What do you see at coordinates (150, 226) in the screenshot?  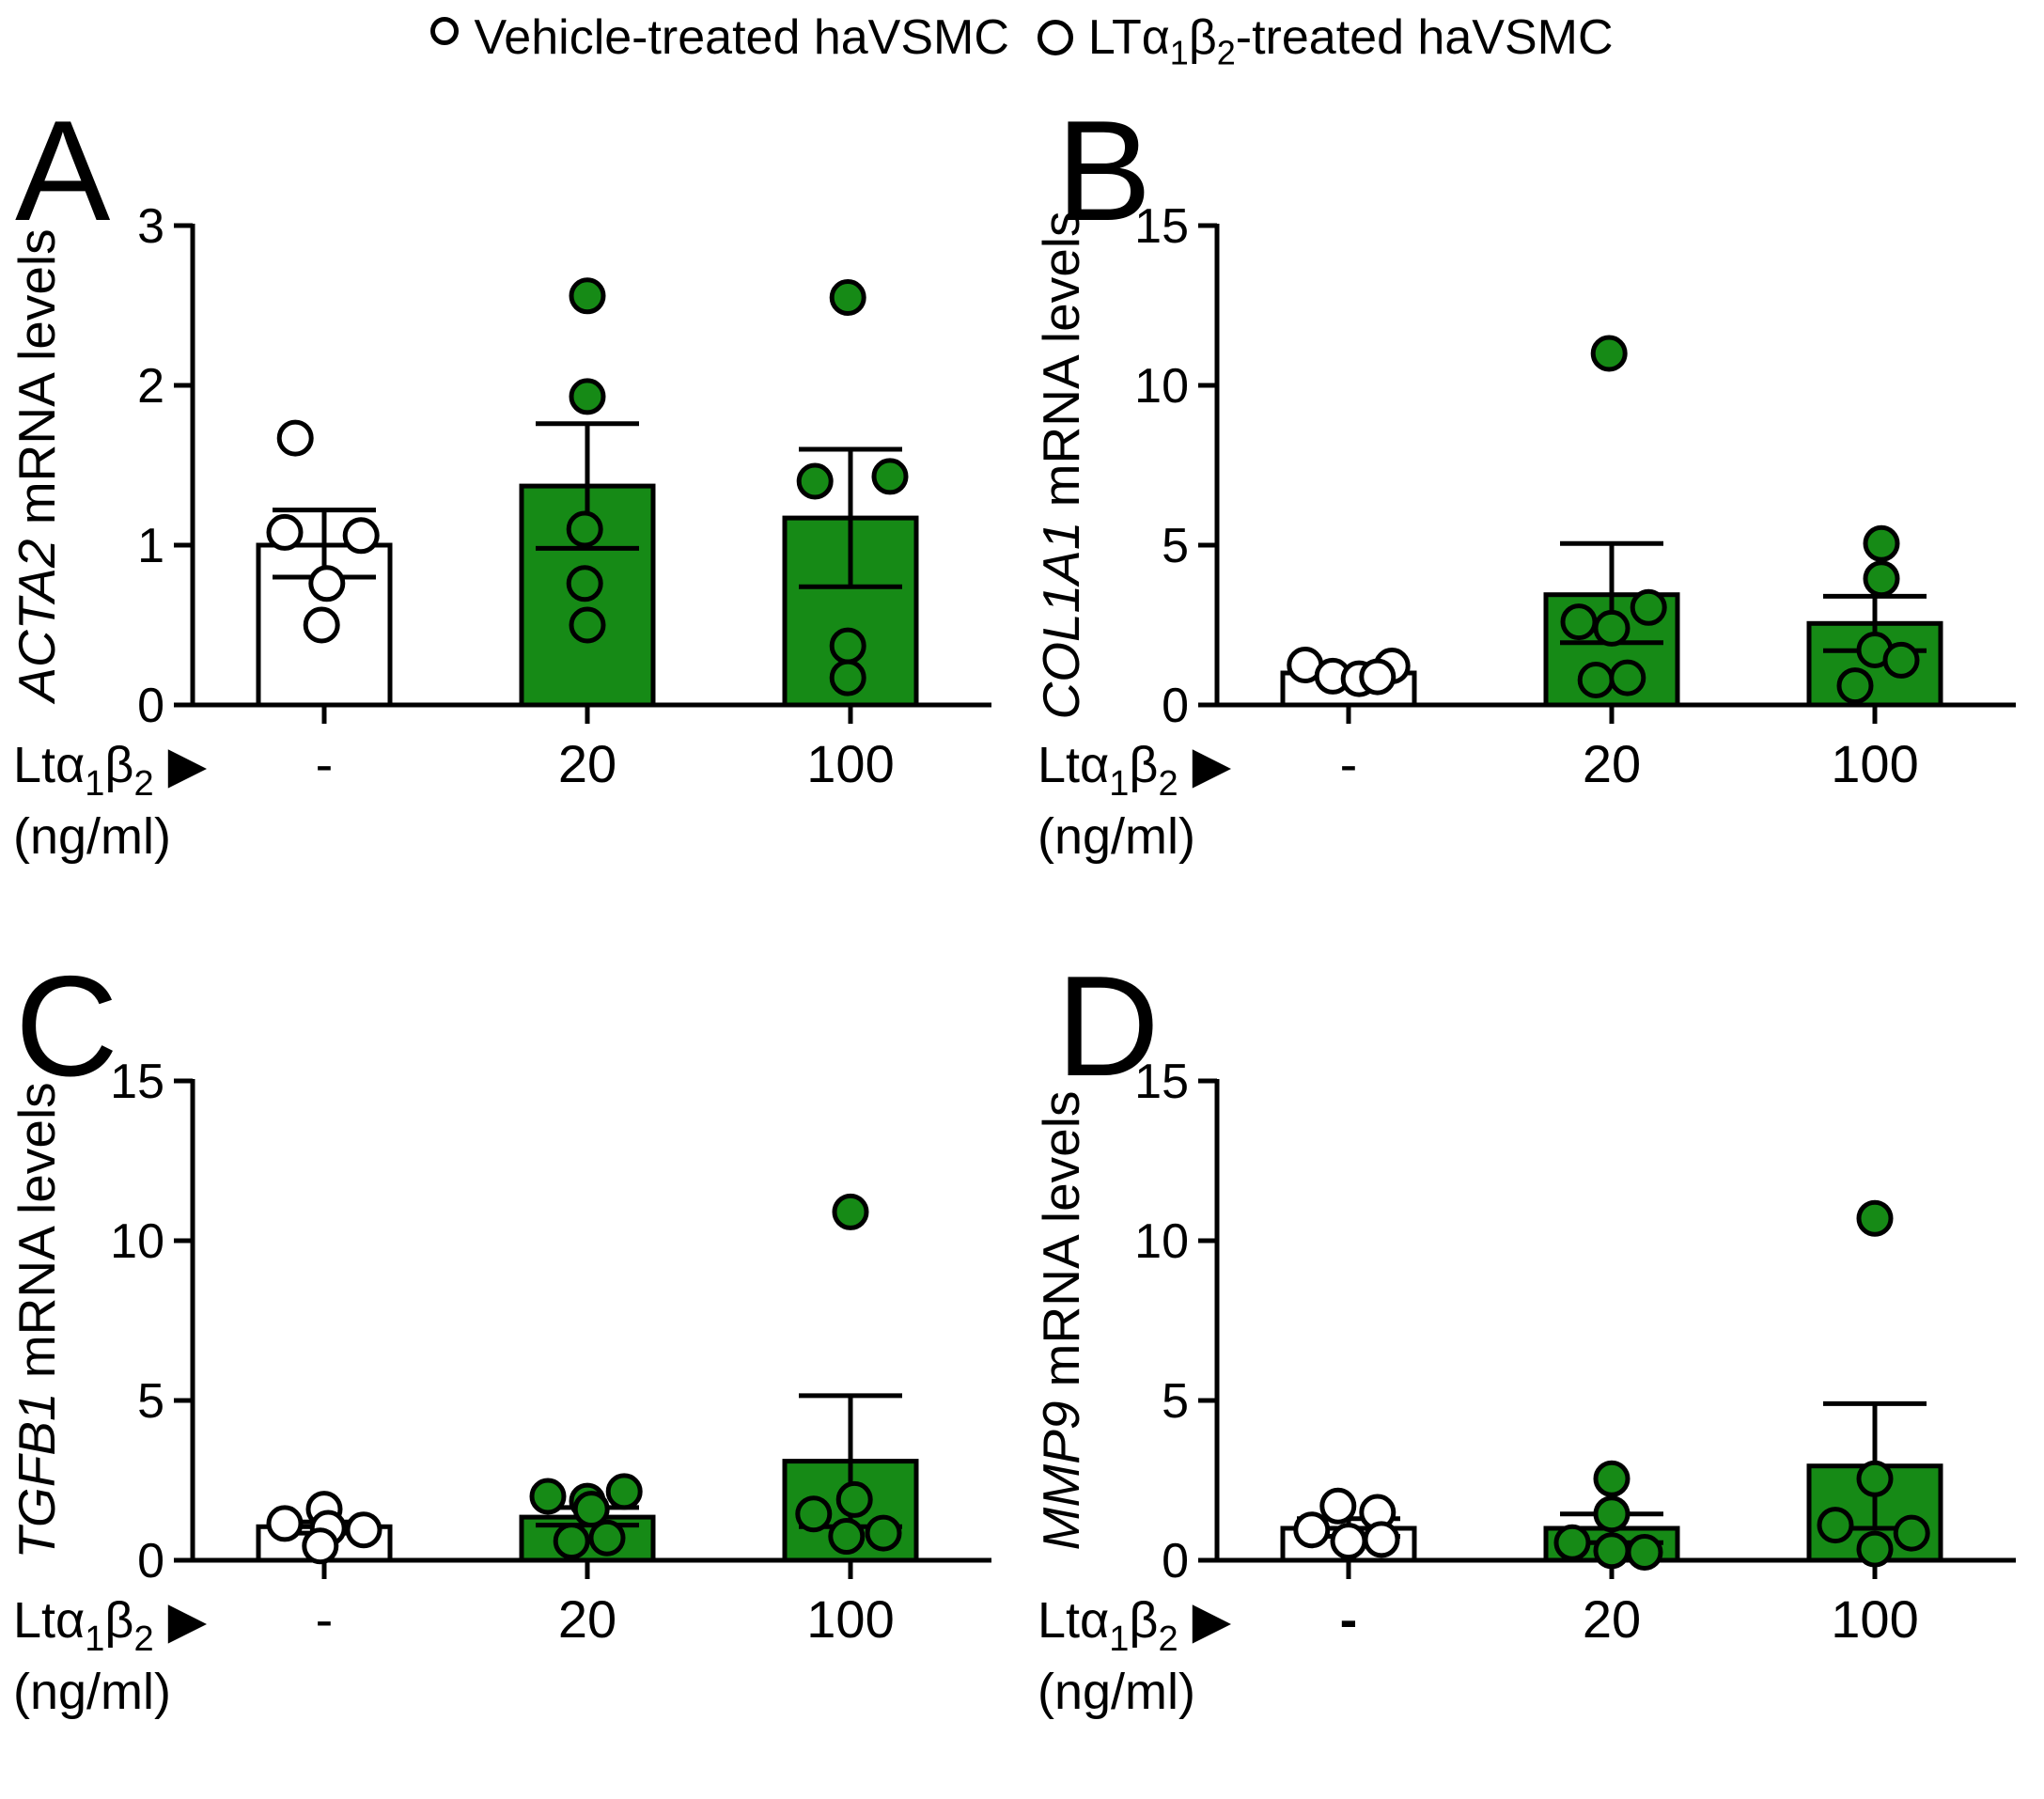 I see `y-tick-label: 3` at bounding box center [150, 226].